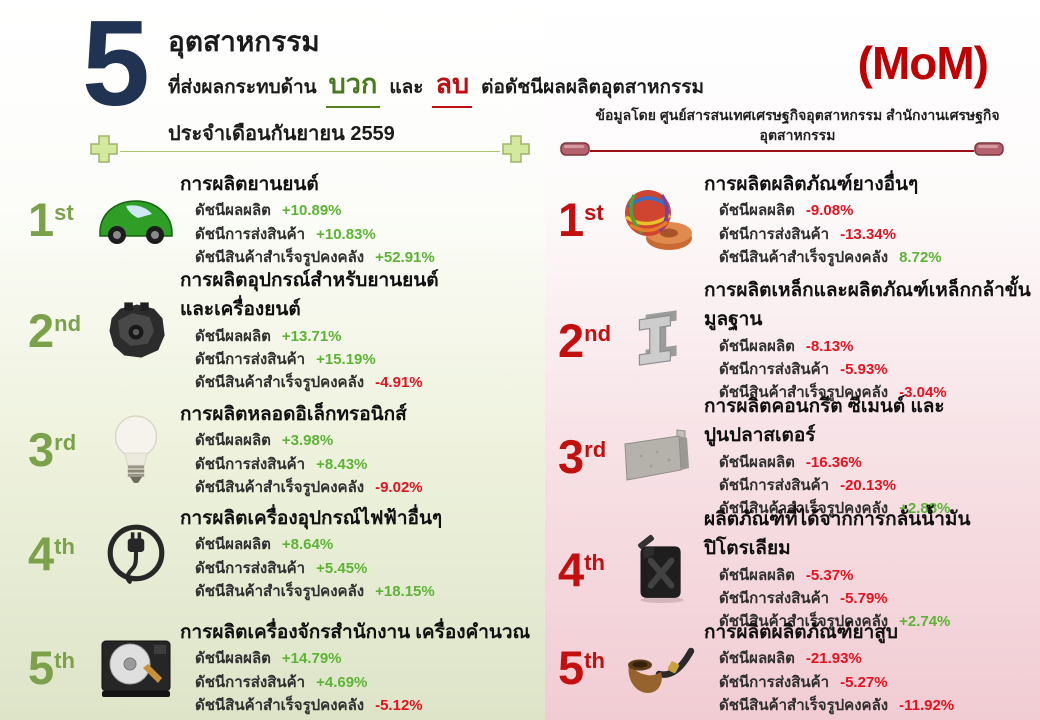  Describe the element at coordinates (356, 257) in the screenshot. I see `metric-inventory: ดัชนีสินค้าสำเร็จรูปคงคลัง +52.91%` at that location.